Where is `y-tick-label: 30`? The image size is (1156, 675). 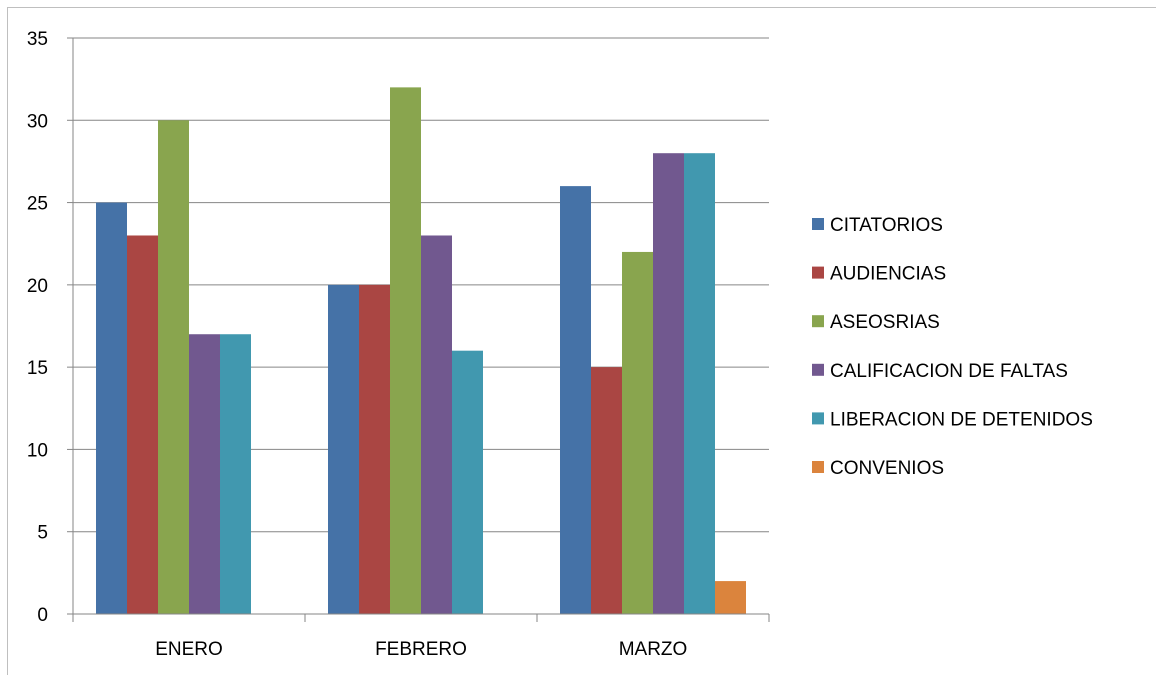 y-tick-label: 30 is located at coordinates (37, 121).